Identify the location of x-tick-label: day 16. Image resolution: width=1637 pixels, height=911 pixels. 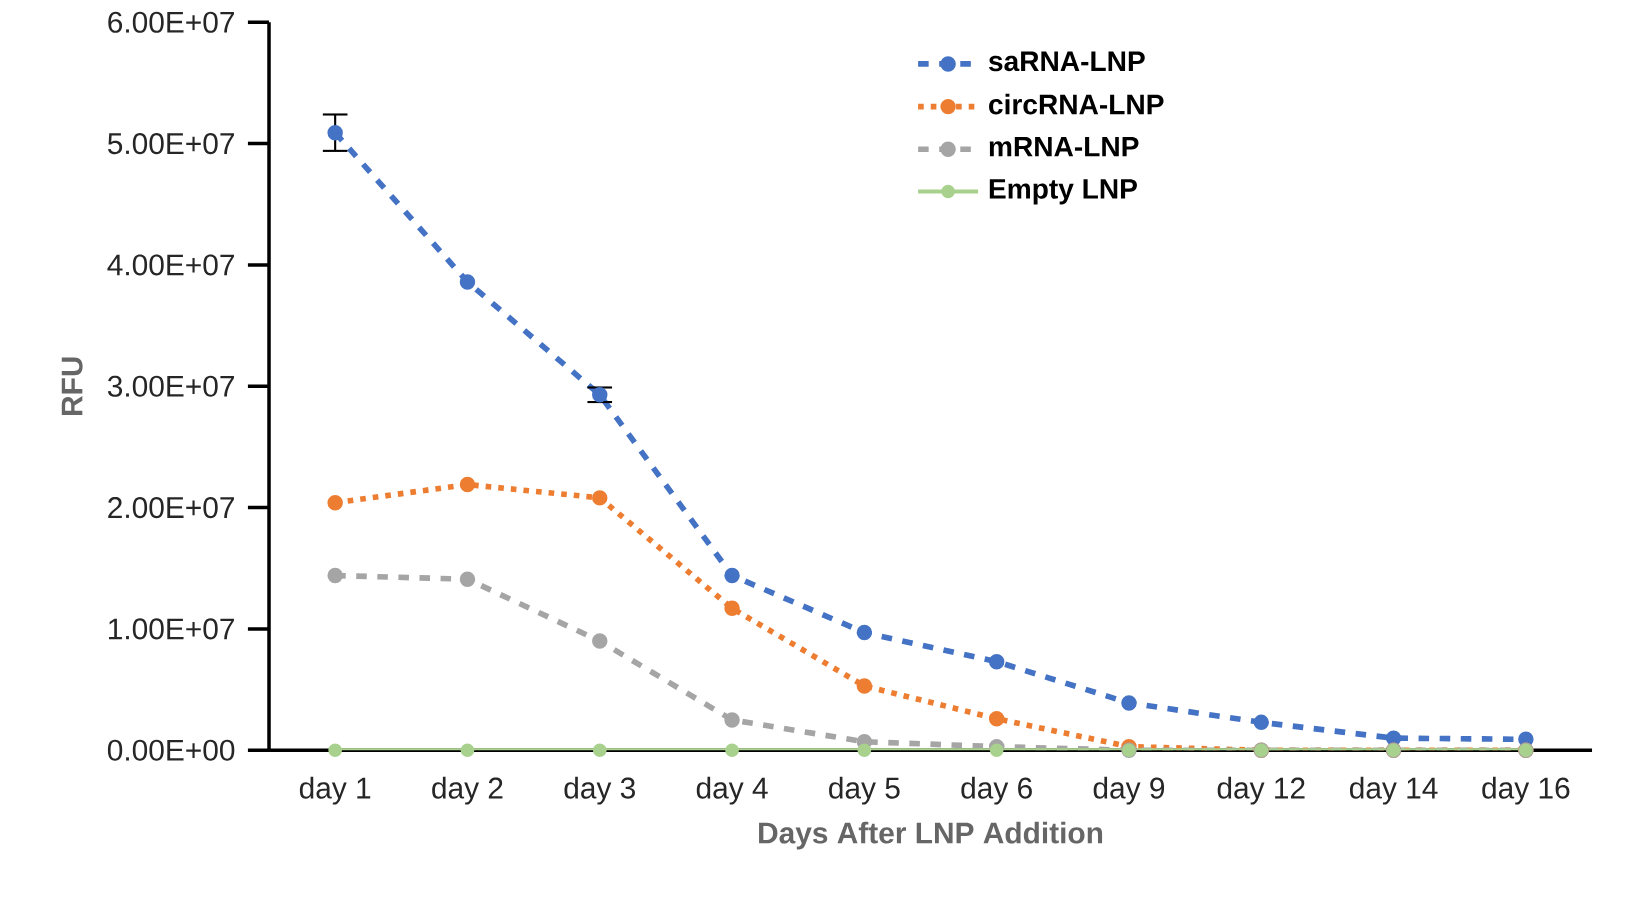
(1526, 790).